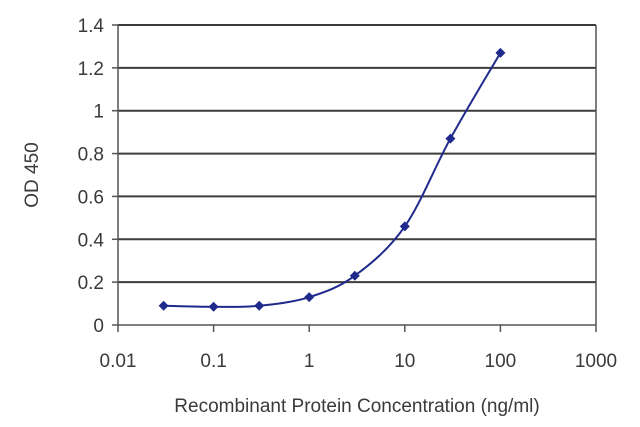  I want to click on y-tick-label: 0.4, so click(91, 240).